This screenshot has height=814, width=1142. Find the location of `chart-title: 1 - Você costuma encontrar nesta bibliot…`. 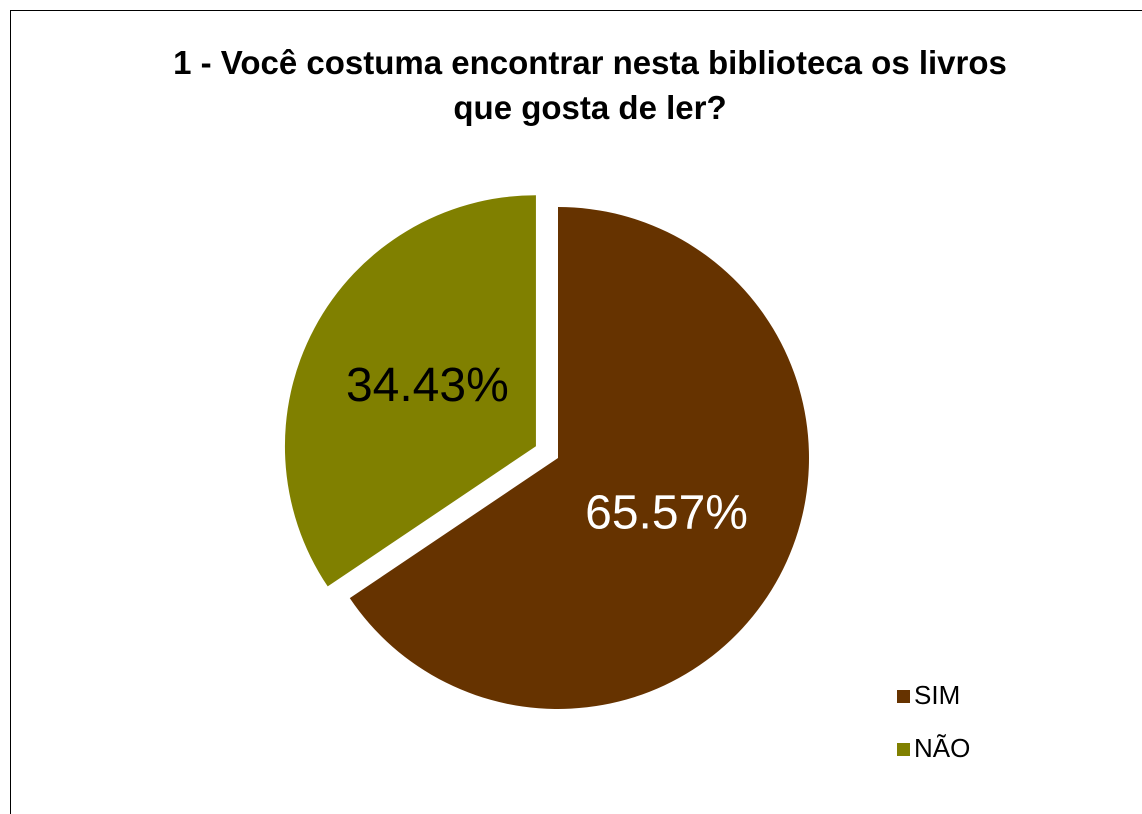

chart-title: 1 - Você costuma encontrar nesta bibliot… is located at coordinates (590, 85).